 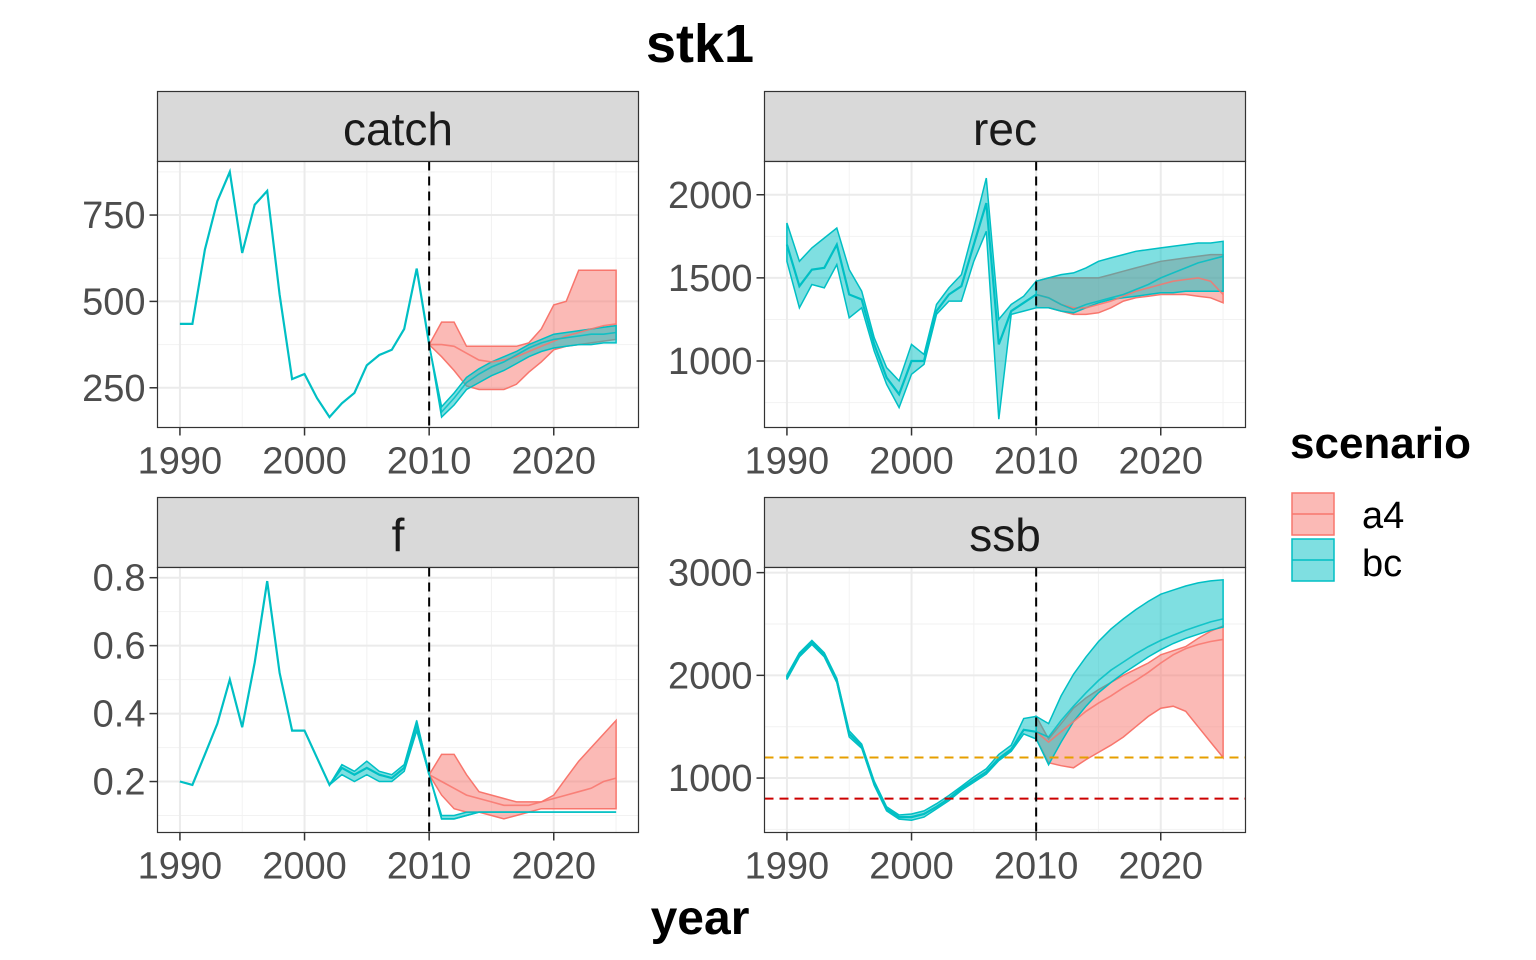 I want to click on historical-line-ssb, so click(x=911, y=729).